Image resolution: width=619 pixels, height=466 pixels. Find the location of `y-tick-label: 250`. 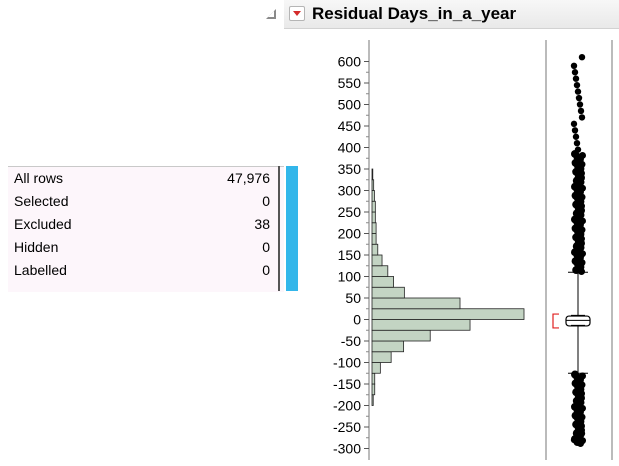

y-tick-label: 250 is located at coordinates (350, 212).